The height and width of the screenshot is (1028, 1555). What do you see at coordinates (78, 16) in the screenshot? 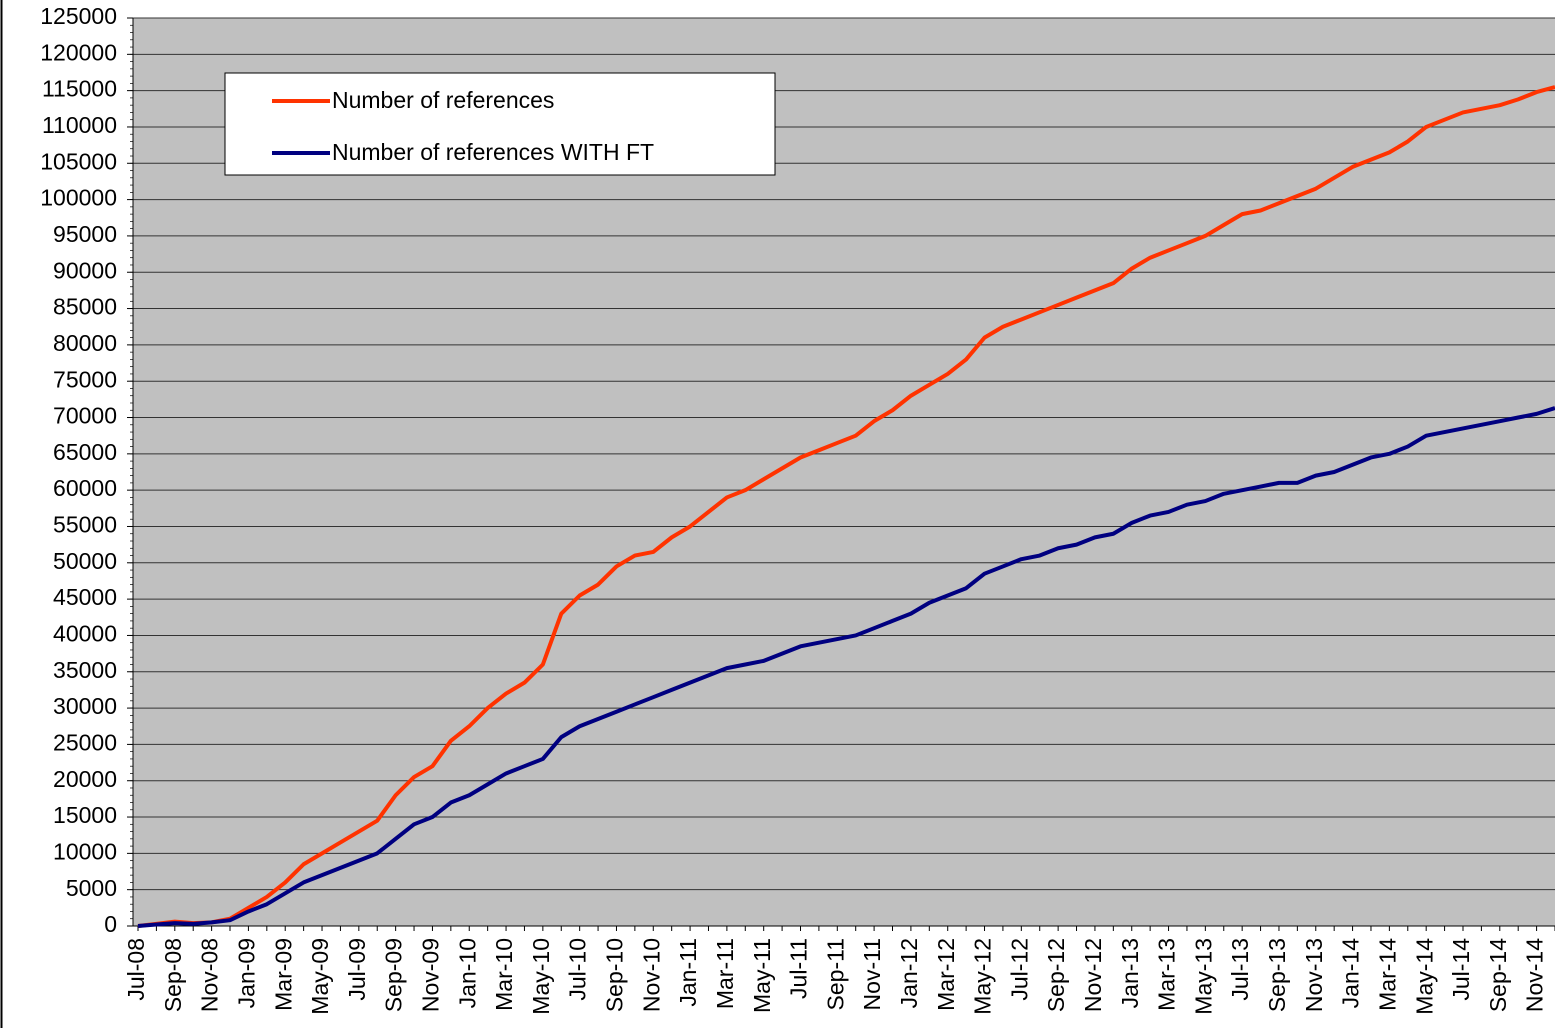
I see `y-tick-label: 125000` at bounding box center [78, 16].